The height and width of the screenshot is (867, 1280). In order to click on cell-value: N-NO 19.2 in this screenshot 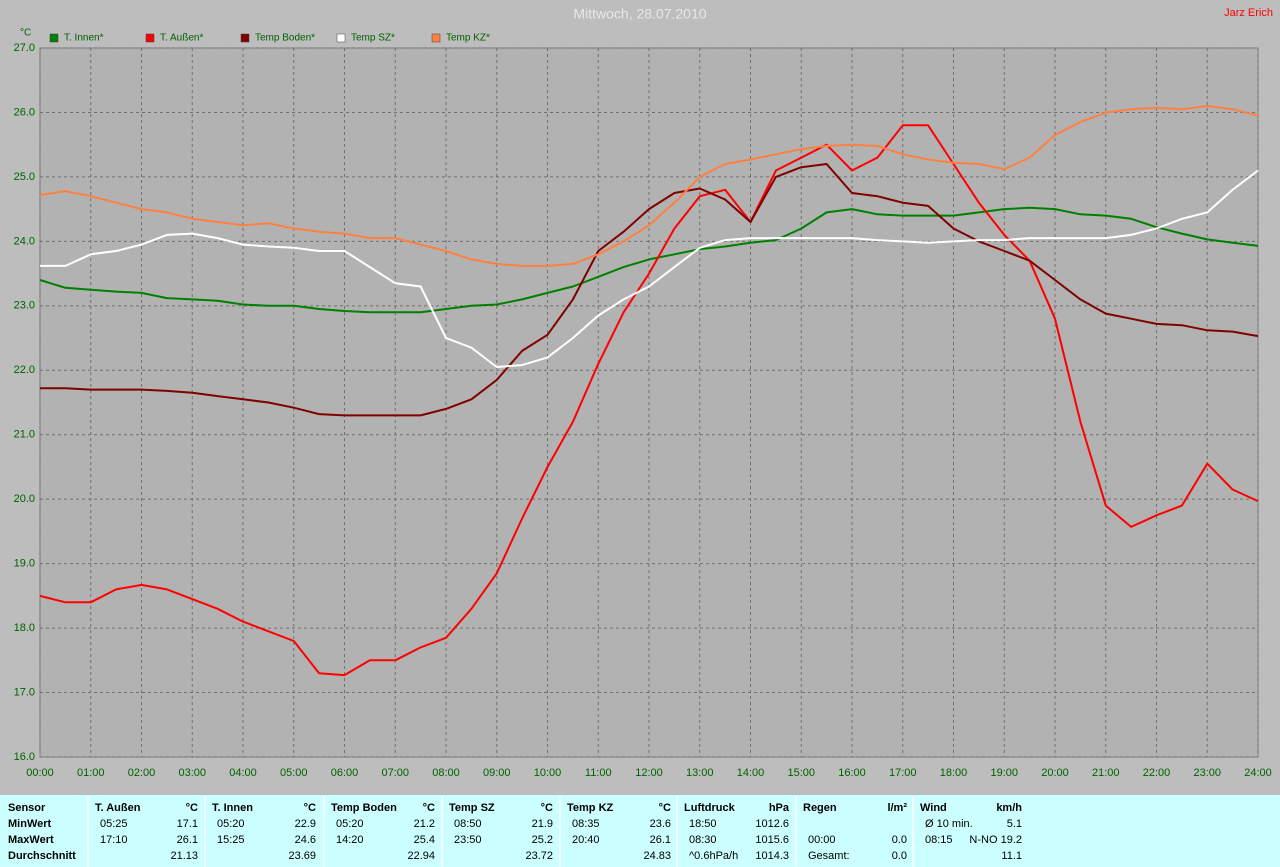, I will do `click(995, 840)`.